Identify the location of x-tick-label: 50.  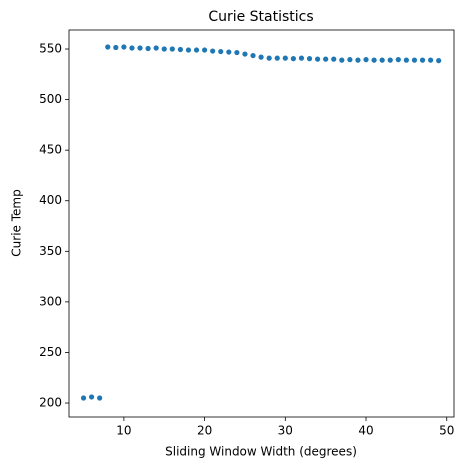
(446, 431).